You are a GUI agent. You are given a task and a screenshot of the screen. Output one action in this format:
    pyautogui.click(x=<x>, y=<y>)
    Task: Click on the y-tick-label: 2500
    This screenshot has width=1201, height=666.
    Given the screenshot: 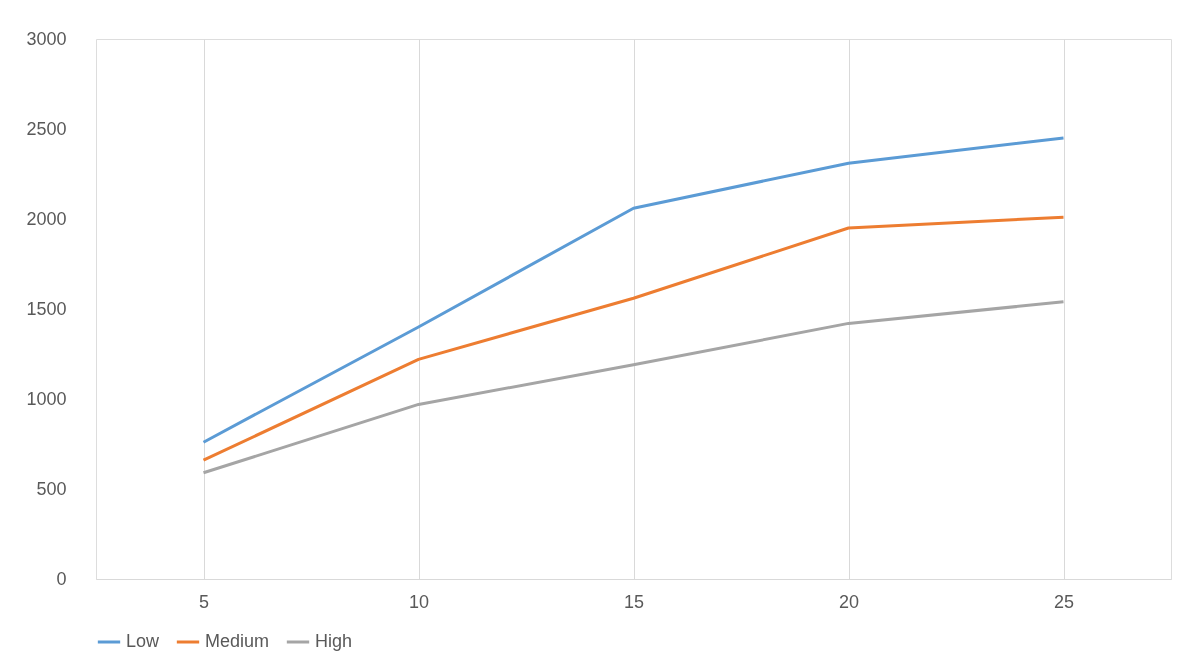 What is the action you would take?
    pyautogui.click(x=46, y=128)
    